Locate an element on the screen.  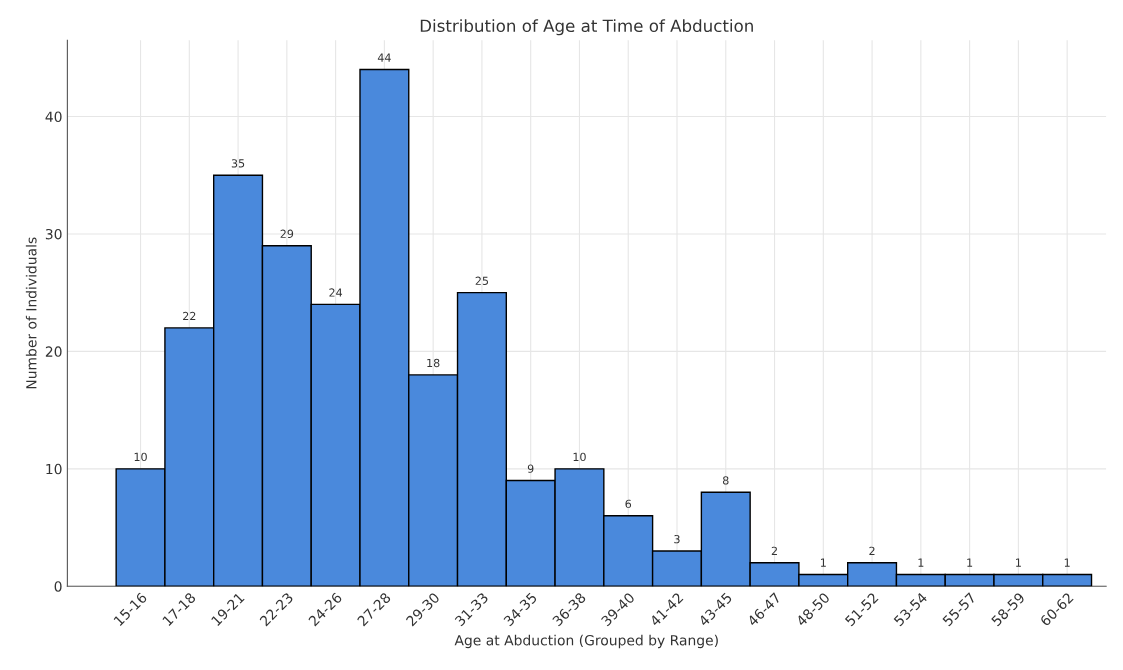
data-label: 18 is located at coordinates (433, 363).